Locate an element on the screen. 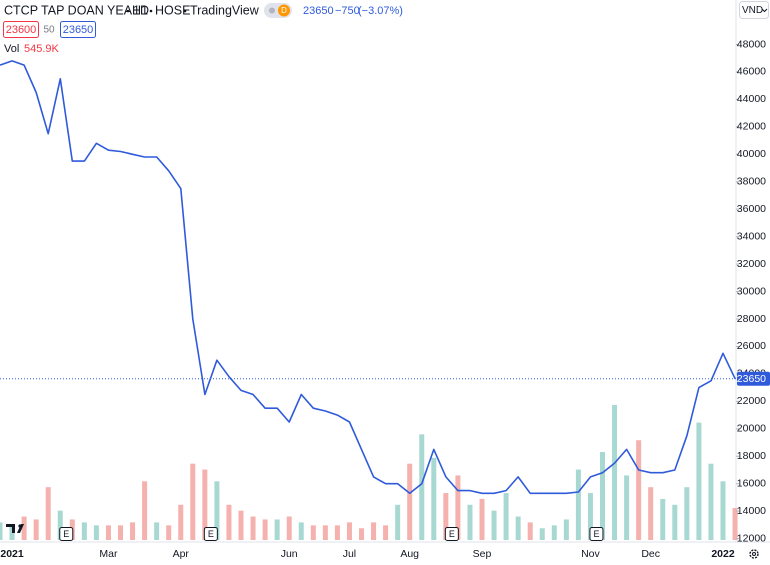  y-tick-label: 12000 is located at coordinates (751, 538).